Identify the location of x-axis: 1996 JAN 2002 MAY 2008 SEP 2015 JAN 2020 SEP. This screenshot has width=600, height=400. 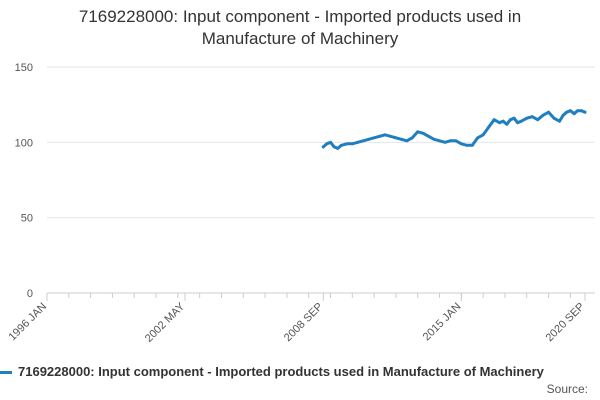
(300, 318).